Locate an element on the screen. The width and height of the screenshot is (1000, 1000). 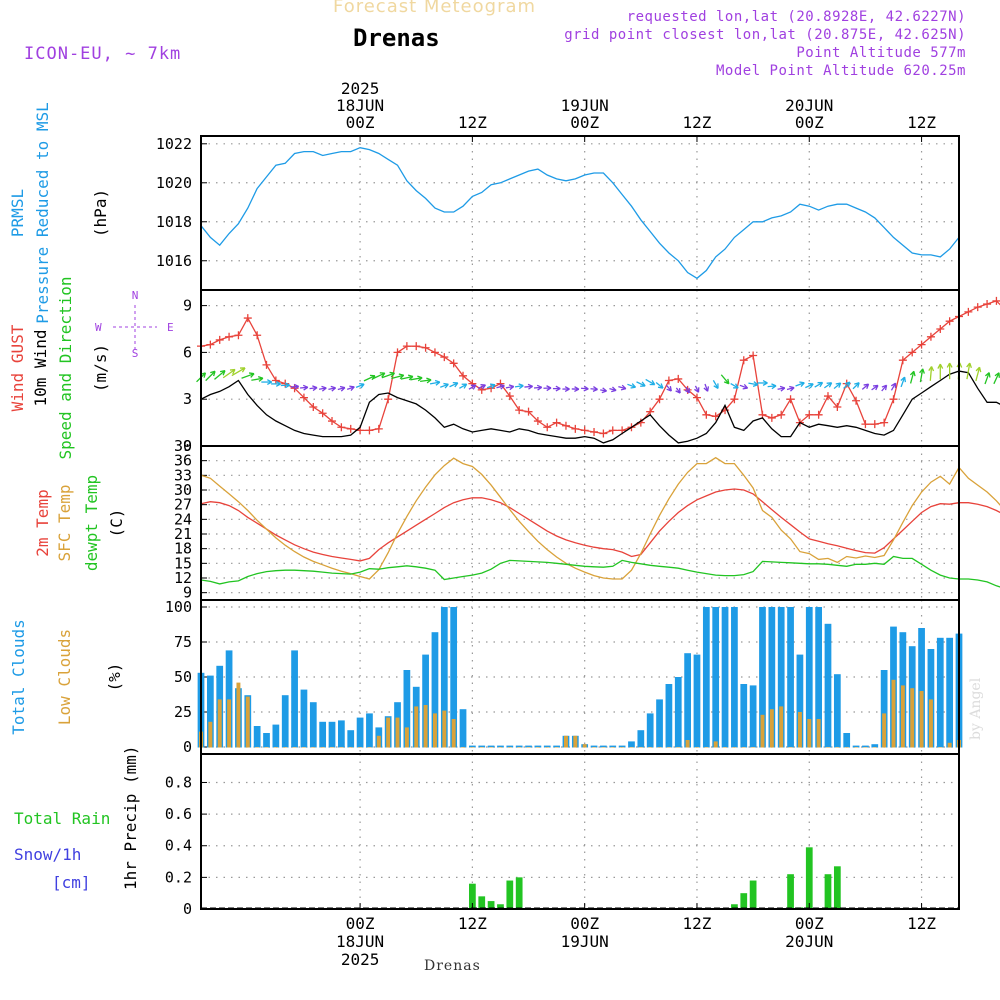
y-tick-label: 6 is located at coordinates (187, 352).